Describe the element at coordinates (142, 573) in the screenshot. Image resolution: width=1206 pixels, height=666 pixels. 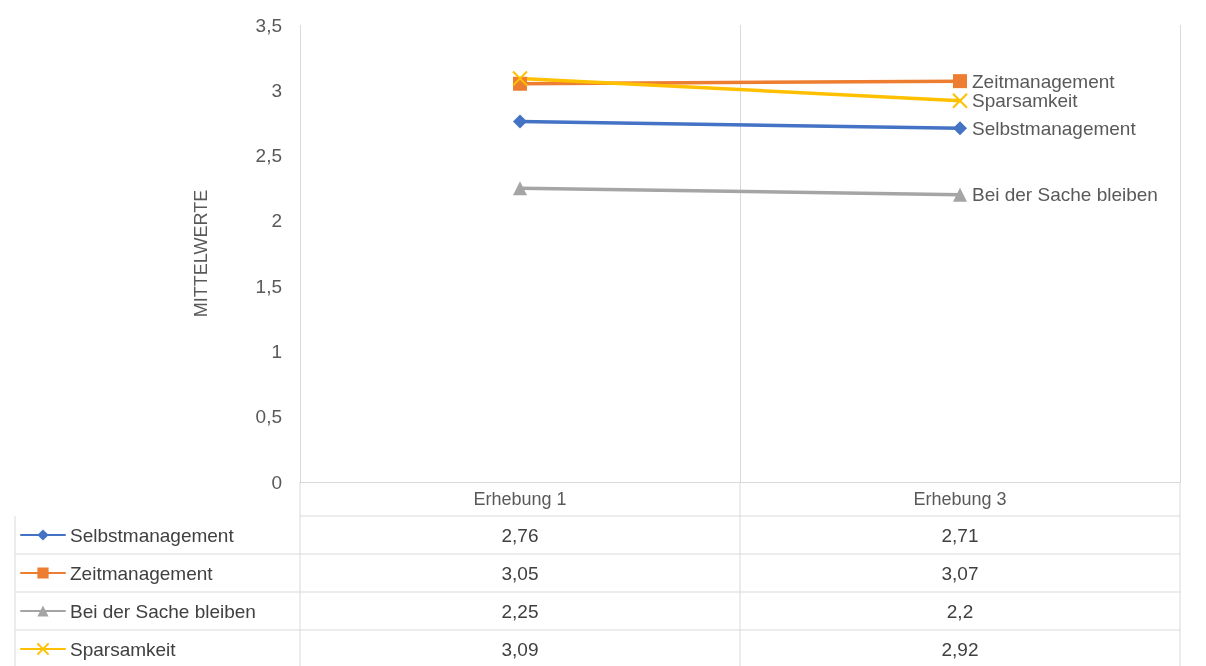
I see `legend-label: Zeitmanagement` at that location.